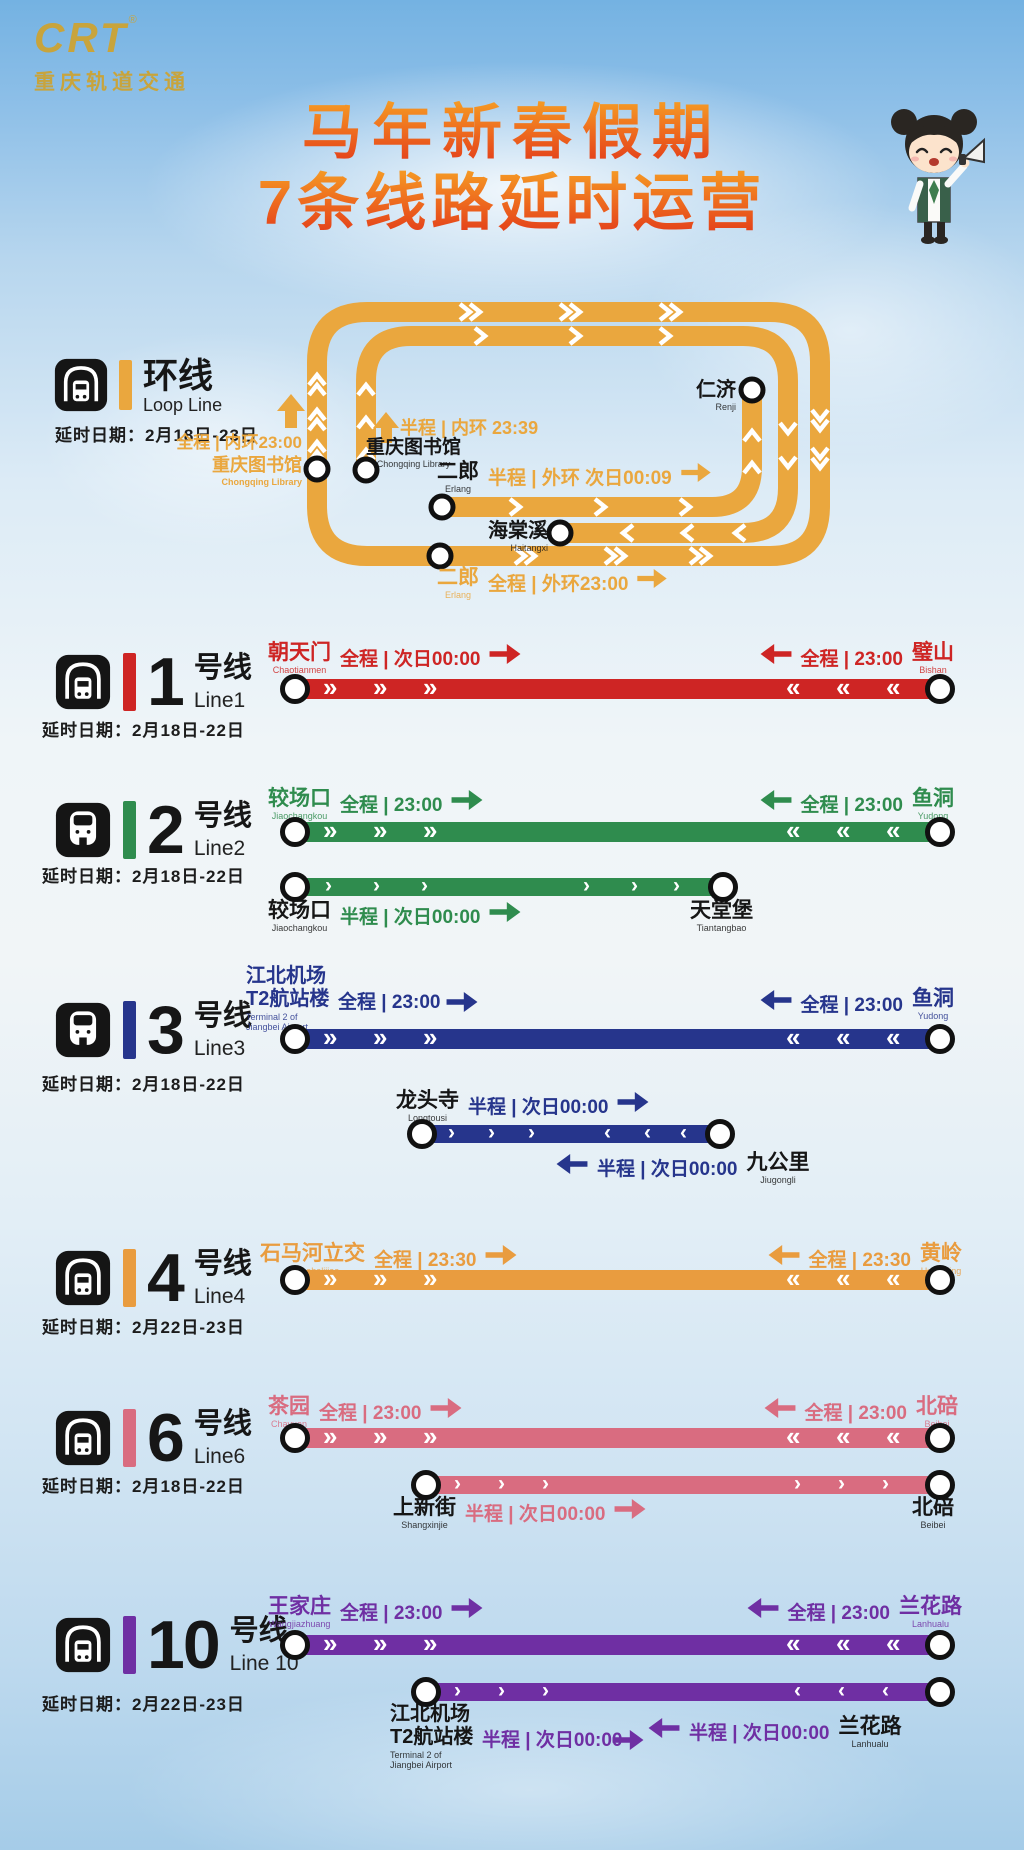  What do you see at coordinates (941, 1253) in the screenshot?
I see `station-name: 黄岭` at bounding box center [941, 1253].